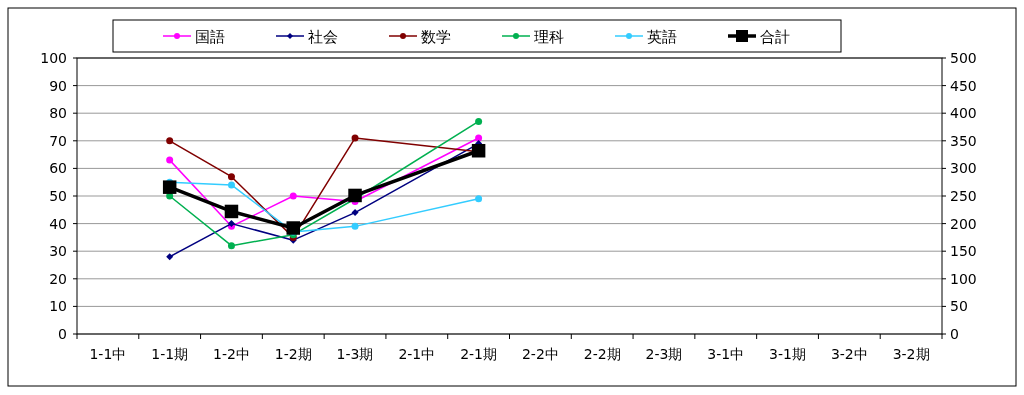  Describe the element at coordinates (549, 37) in the screenshot. I see `legend-label: 理科` at that location.